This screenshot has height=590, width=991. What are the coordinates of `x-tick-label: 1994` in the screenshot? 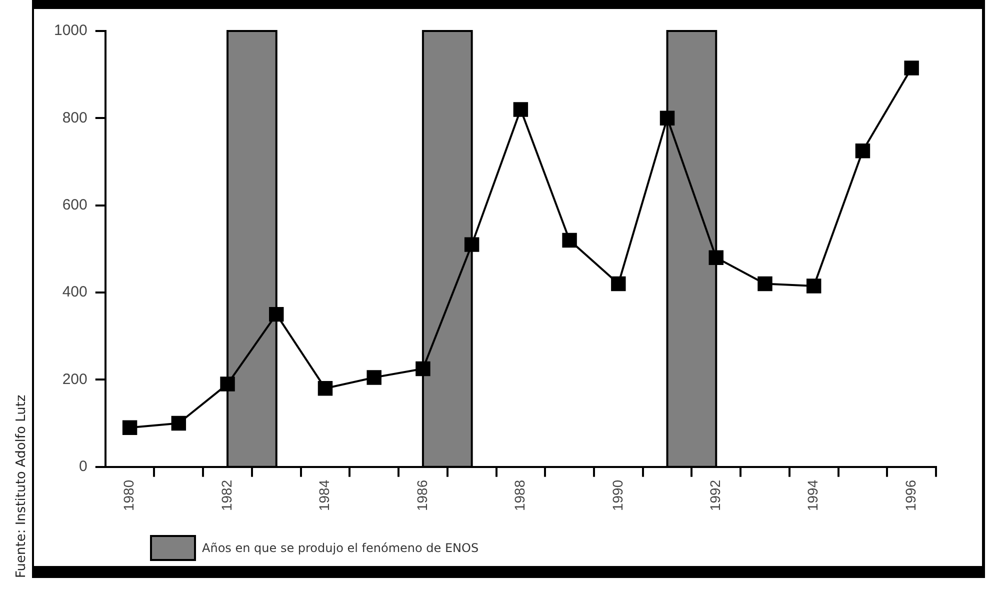 It's located at (812, 496).